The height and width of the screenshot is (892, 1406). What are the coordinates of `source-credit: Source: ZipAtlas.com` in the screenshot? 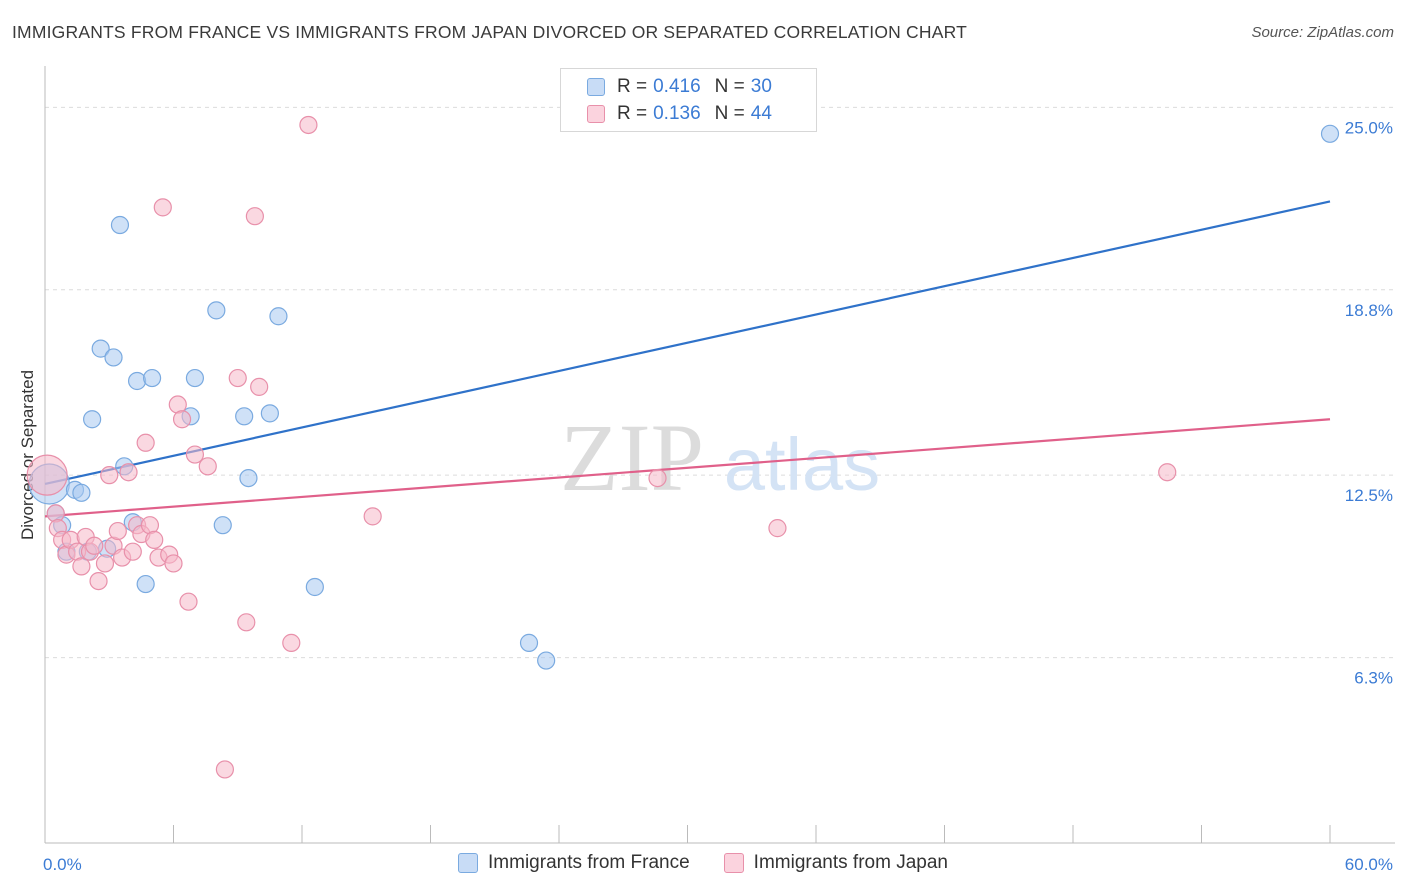 It's located at (1322, 32).